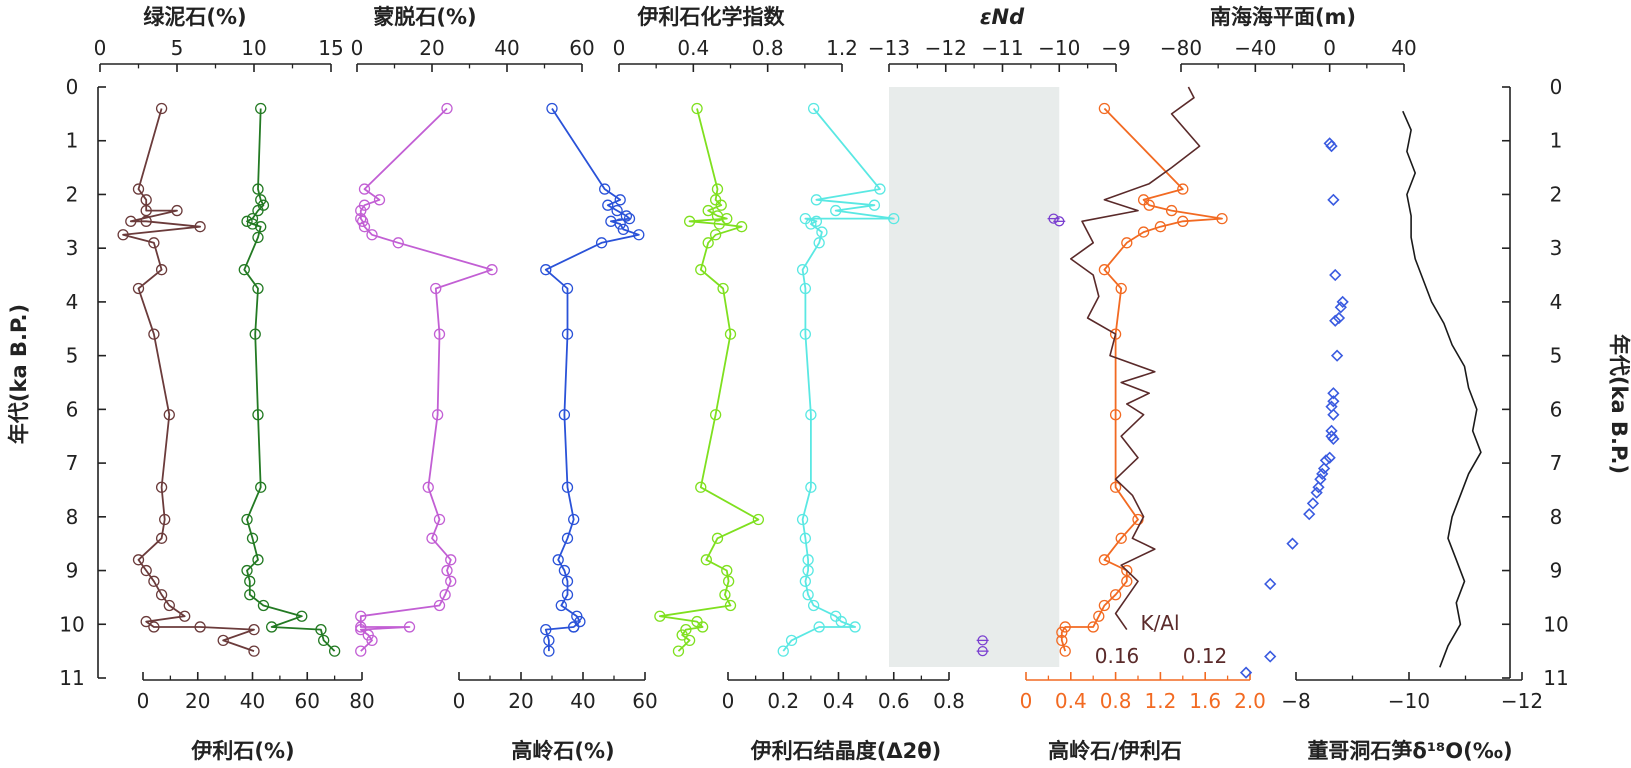  Describe the element at coordinates (72, 302) in the screenshot. I see `y-axis-left-tick-label: 4` at that location.